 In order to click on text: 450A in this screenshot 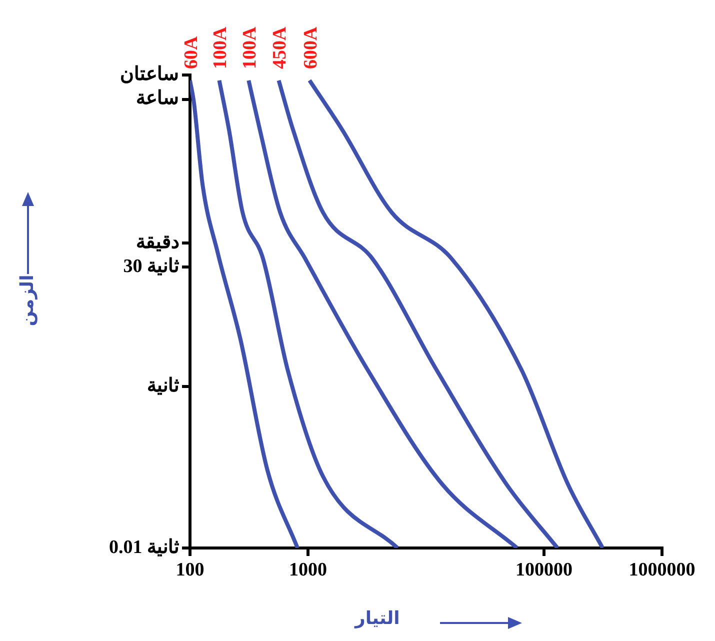, I will do `click(280, 47)`.